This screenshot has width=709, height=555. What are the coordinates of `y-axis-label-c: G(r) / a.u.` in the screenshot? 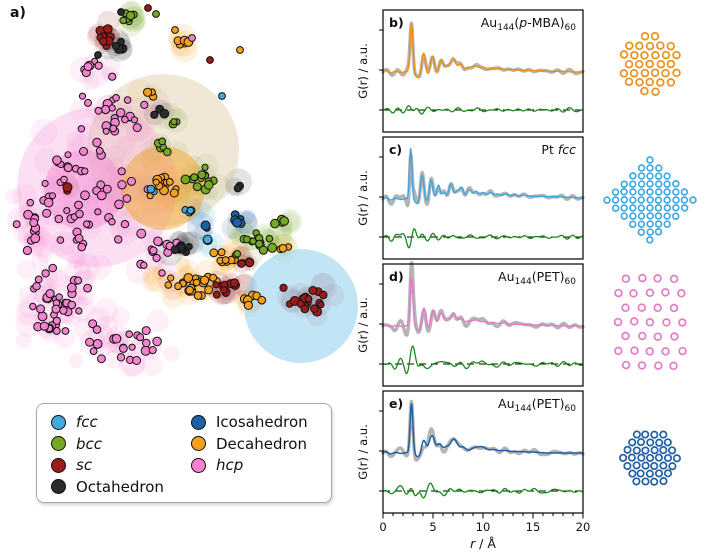 It's located at (363, 197).